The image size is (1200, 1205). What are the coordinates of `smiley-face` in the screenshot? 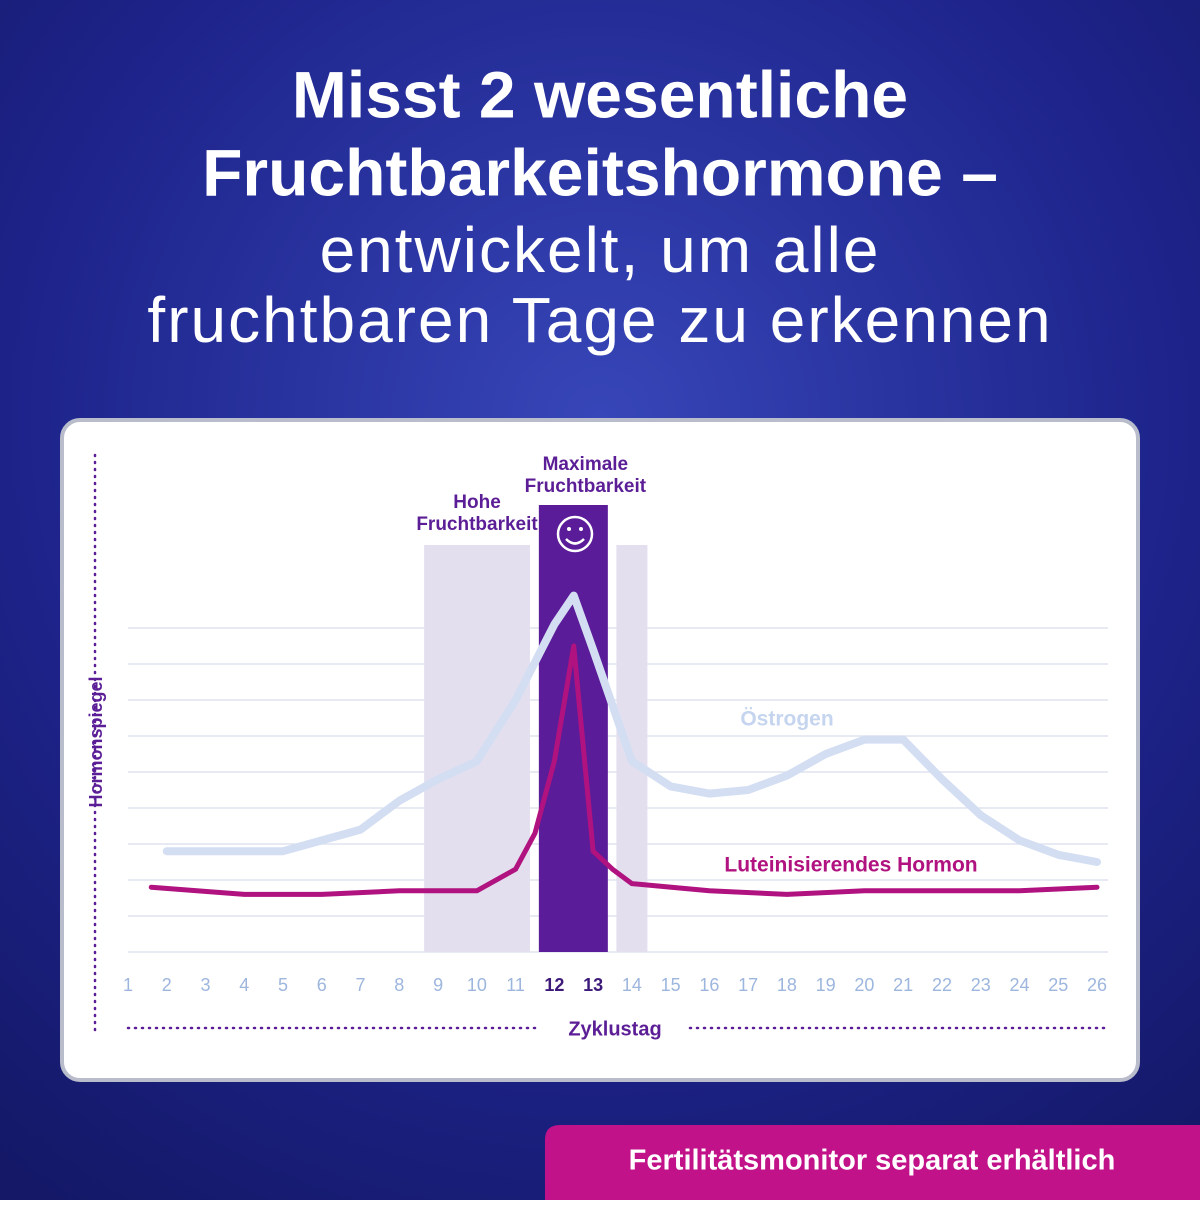 It's located at (575, 534).